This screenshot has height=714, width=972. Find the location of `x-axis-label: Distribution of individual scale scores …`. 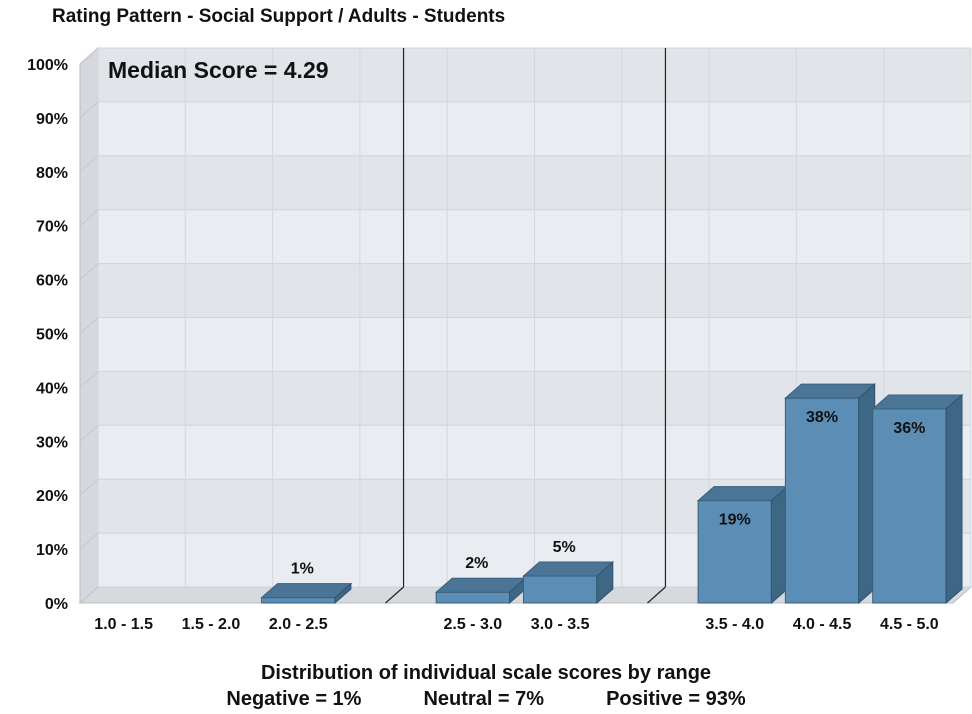

x-axis-label: Distribution of individual scale scores … is located at coordinates (486, 673).